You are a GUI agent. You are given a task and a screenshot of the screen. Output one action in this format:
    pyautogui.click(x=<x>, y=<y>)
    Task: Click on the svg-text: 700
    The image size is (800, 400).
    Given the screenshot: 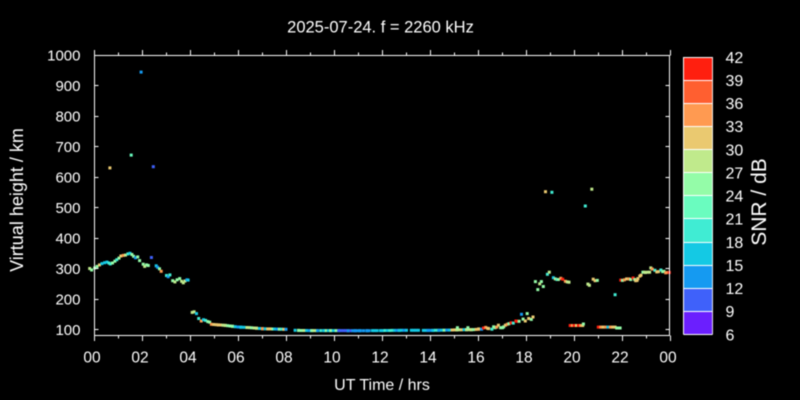 What is the action you would take?
    pyautogui.click(x=67, y=147)
    